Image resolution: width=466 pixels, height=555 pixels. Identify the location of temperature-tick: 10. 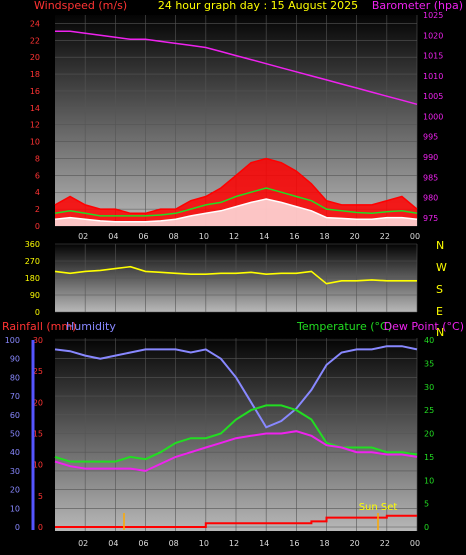
(429, 480).